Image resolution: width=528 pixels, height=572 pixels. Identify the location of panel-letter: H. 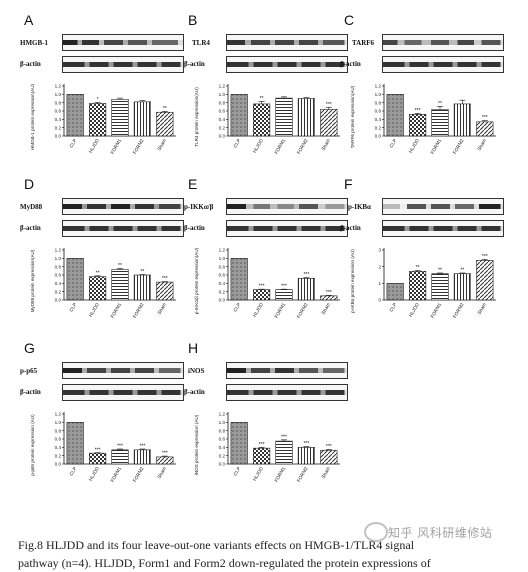
(193, 348).